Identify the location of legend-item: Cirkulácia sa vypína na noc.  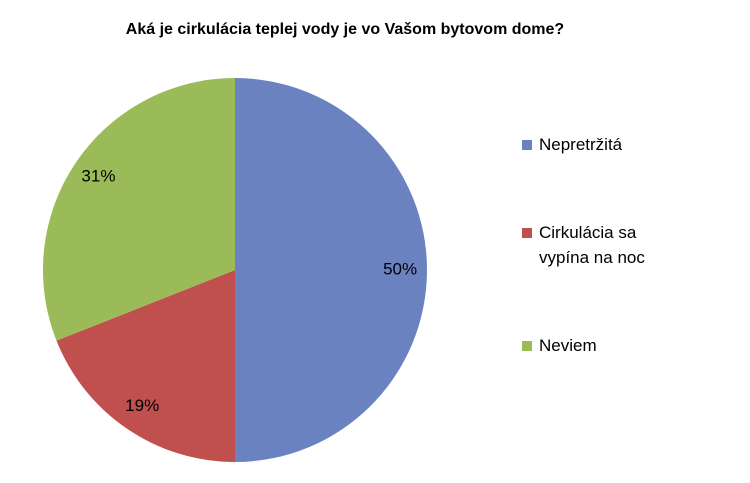
(620, 245).